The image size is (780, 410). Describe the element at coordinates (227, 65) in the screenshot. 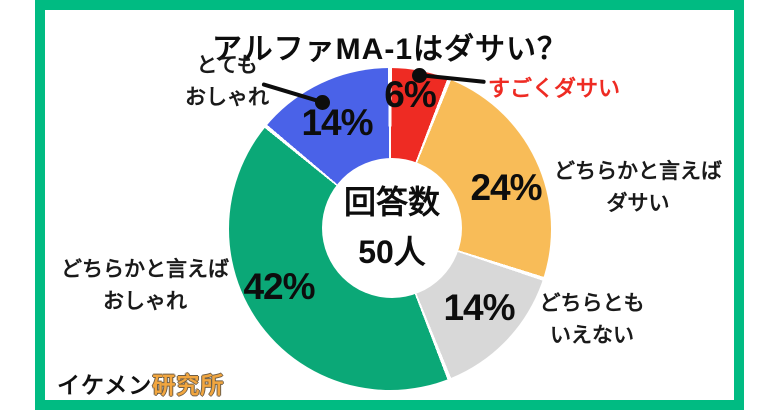

I see `label-totemo-oshare-line1: とても` at that location.